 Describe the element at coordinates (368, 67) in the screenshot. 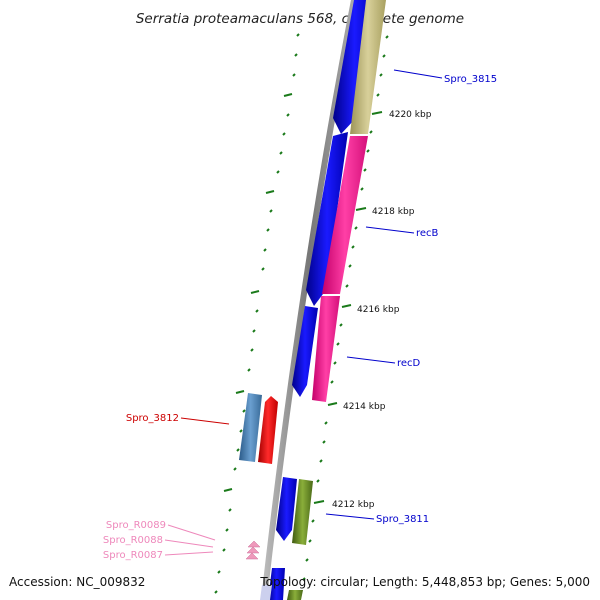

I see `gene-spro-3815-reverse` at that location.